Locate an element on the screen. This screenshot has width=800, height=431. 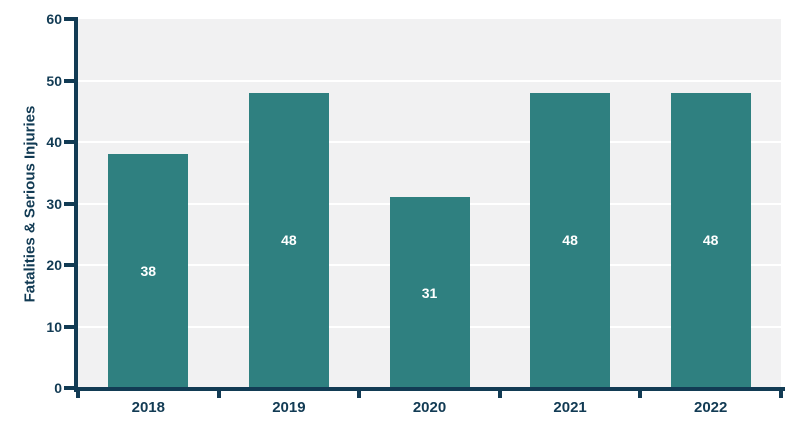
y-tick-label: 0 is located at coordinates (58, 388).